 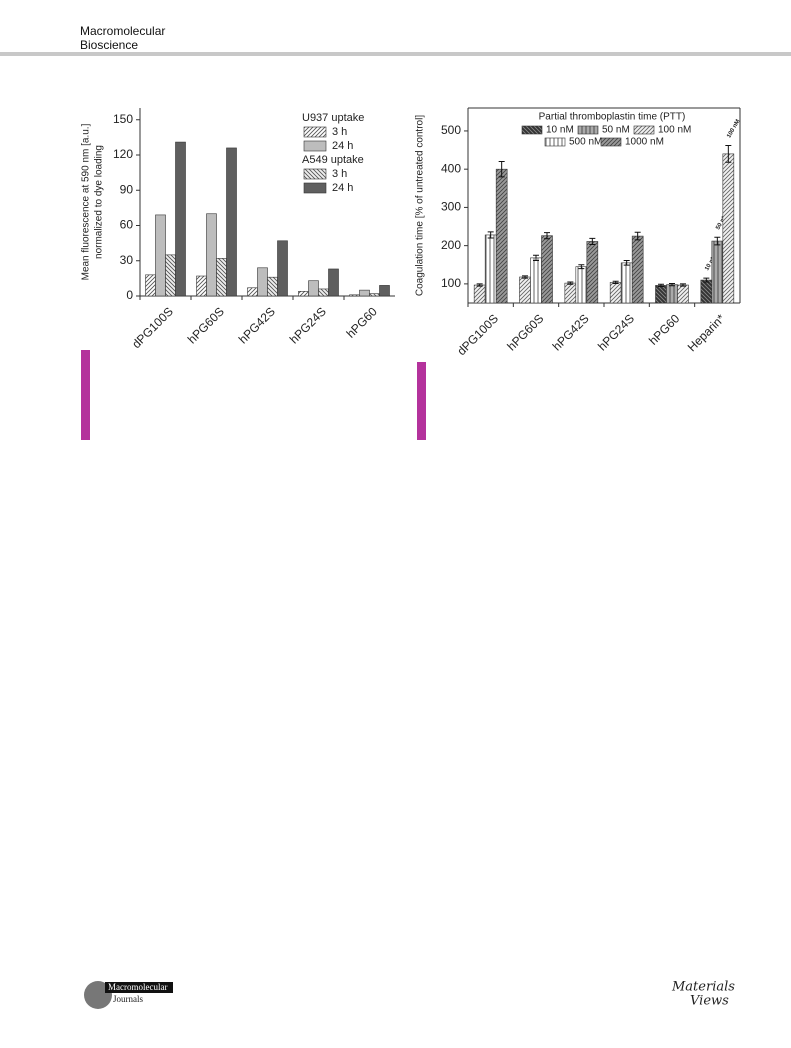 I want to click on logo-text: Materials, so click(x=703, y=987).